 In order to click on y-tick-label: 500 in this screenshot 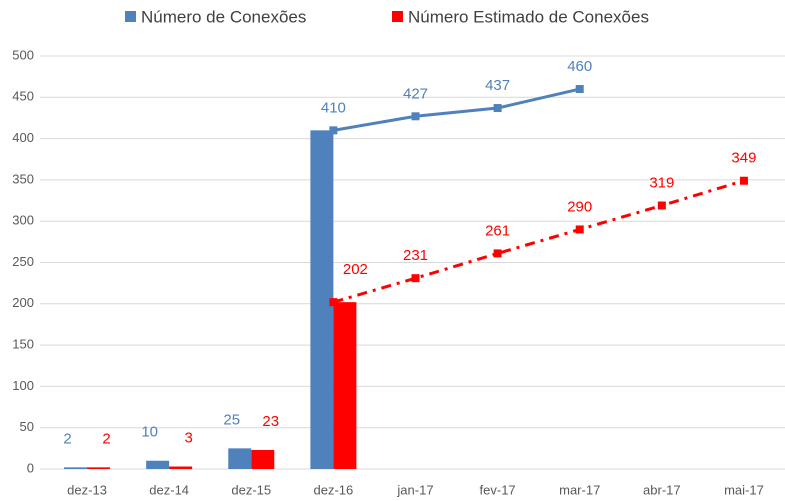, I will do `click(23, 54)`.